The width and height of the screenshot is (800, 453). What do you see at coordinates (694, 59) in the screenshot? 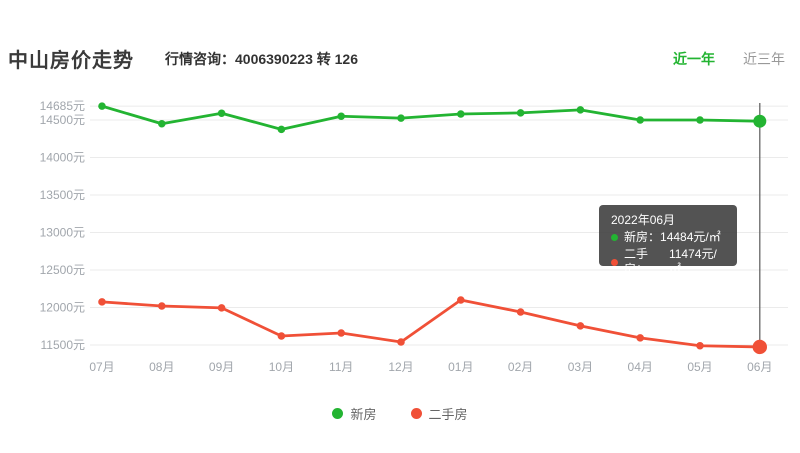
I see `tab-recent-year: 近一年` at bounding box center [694, 59].